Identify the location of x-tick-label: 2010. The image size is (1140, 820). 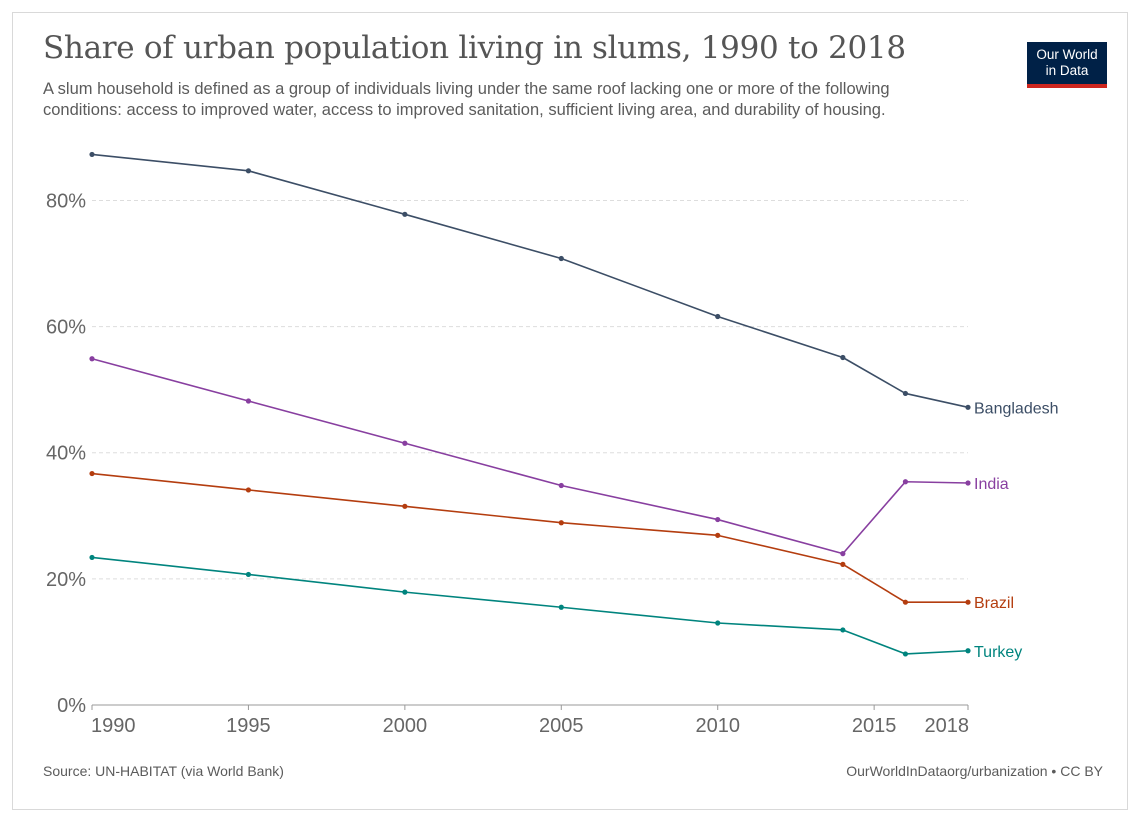
(717, 726).